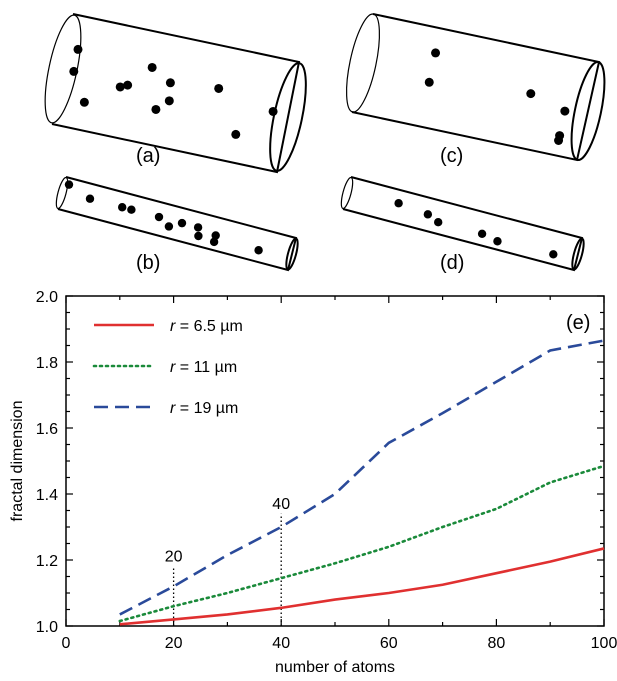  Describe the element at coordinates (174, 643) in the screenshot. I see `x-tick-label: 20` at that location.